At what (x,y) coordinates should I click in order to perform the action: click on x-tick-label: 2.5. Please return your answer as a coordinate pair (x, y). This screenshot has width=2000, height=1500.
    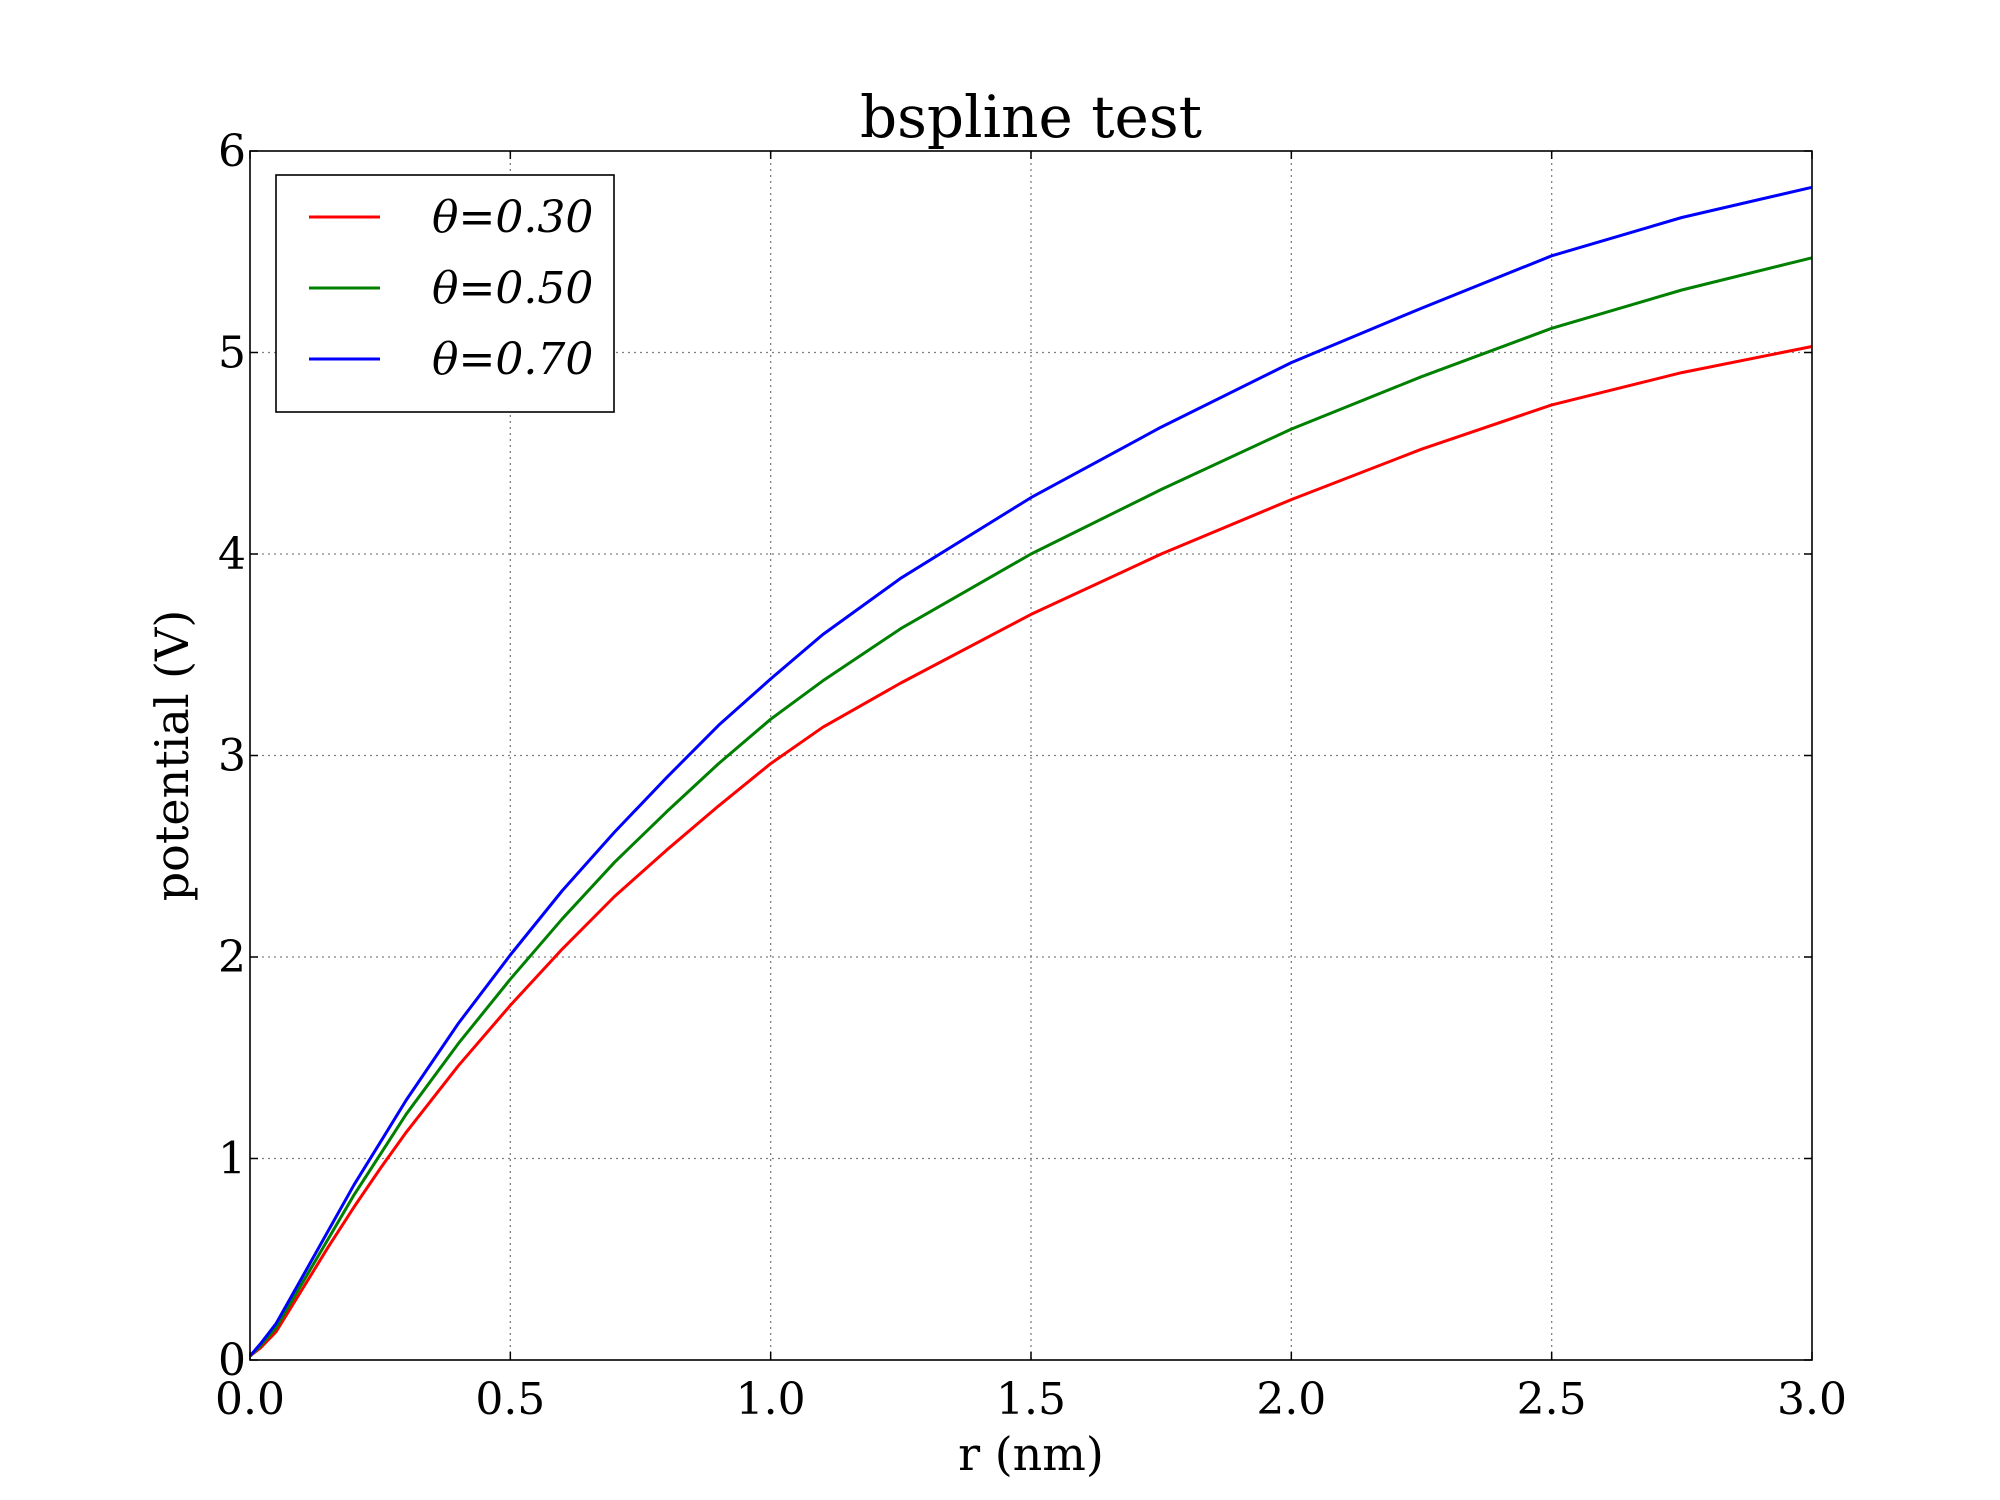
    Looking at the image, I should click on (1552, 1399).